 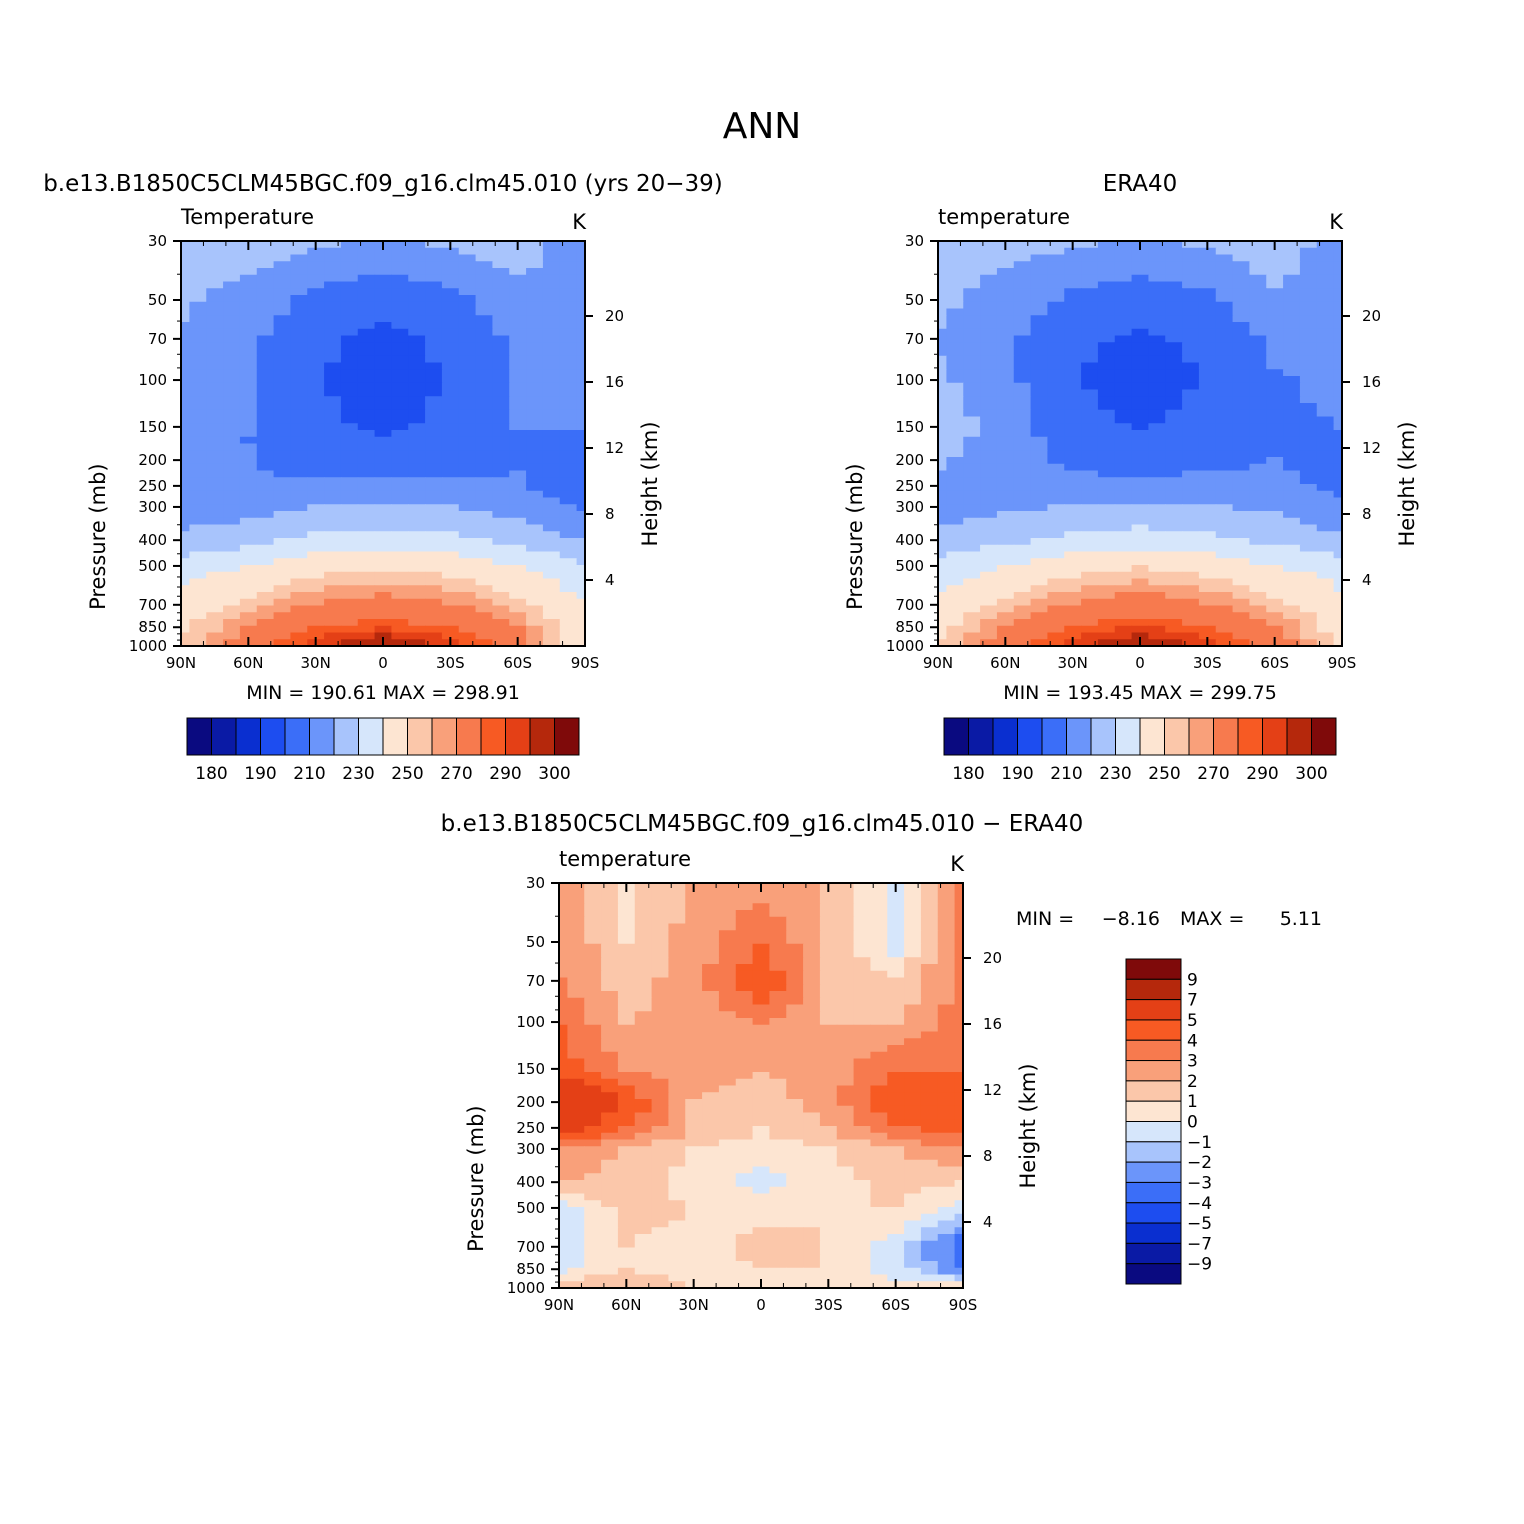 I want to click on colorbar-swatch, so click(x=199, y=736).